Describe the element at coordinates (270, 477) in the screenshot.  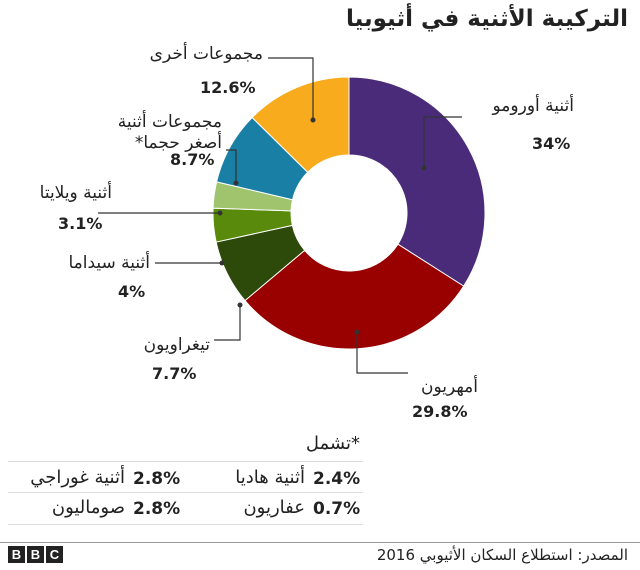
I see `footnote-hadiya-label: أثنية هاديا` at that location.